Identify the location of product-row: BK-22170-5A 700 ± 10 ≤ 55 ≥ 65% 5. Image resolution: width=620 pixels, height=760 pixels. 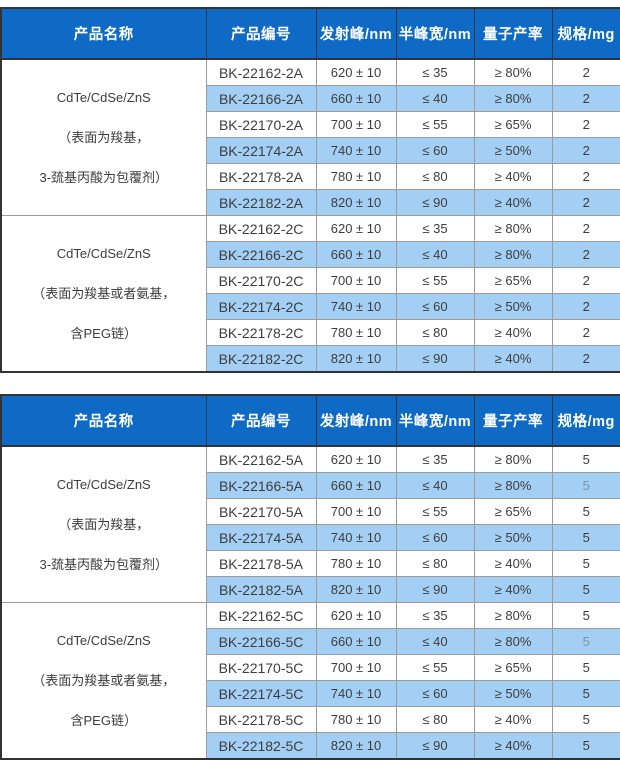
(310, 511).